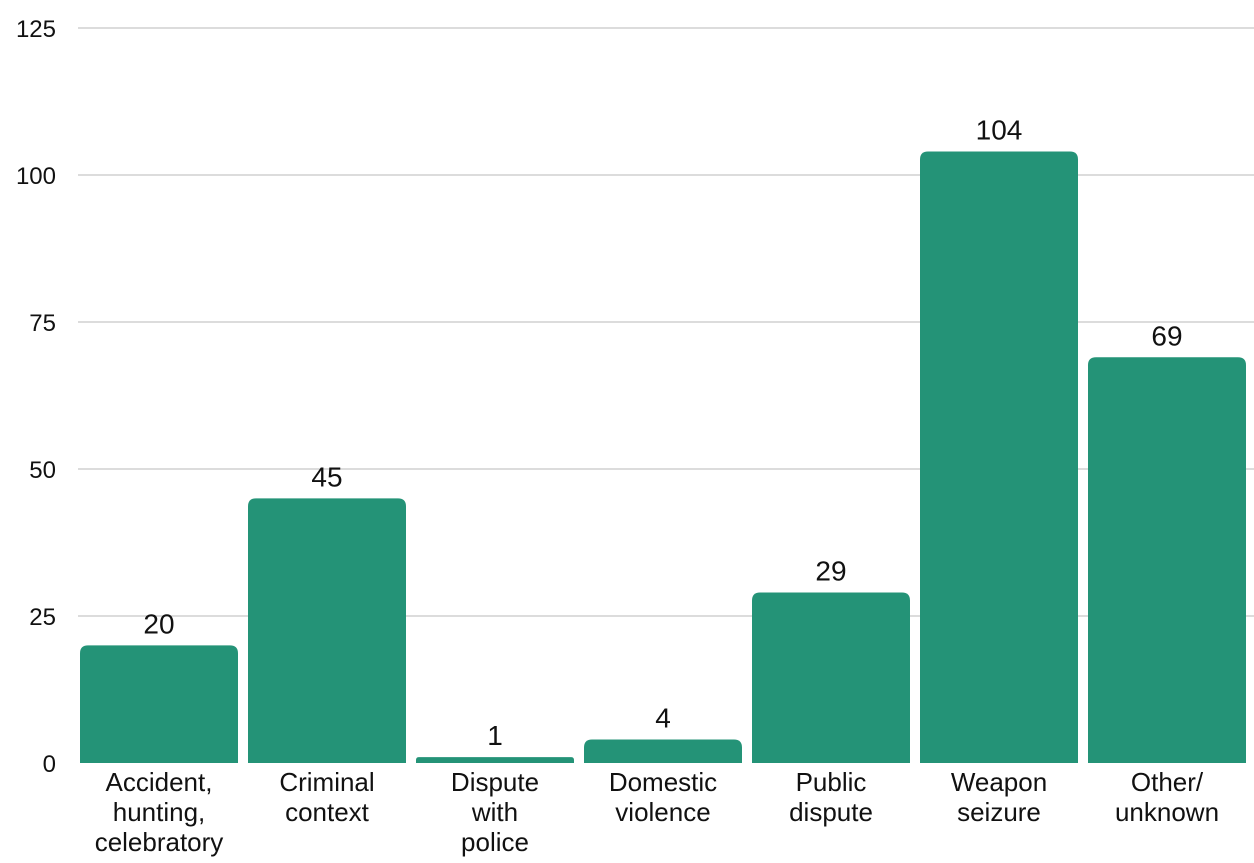 The height and width of the screenshot is (863, 1254). I want to click on x-category-label: Other/unknown, so click(1167, 797).